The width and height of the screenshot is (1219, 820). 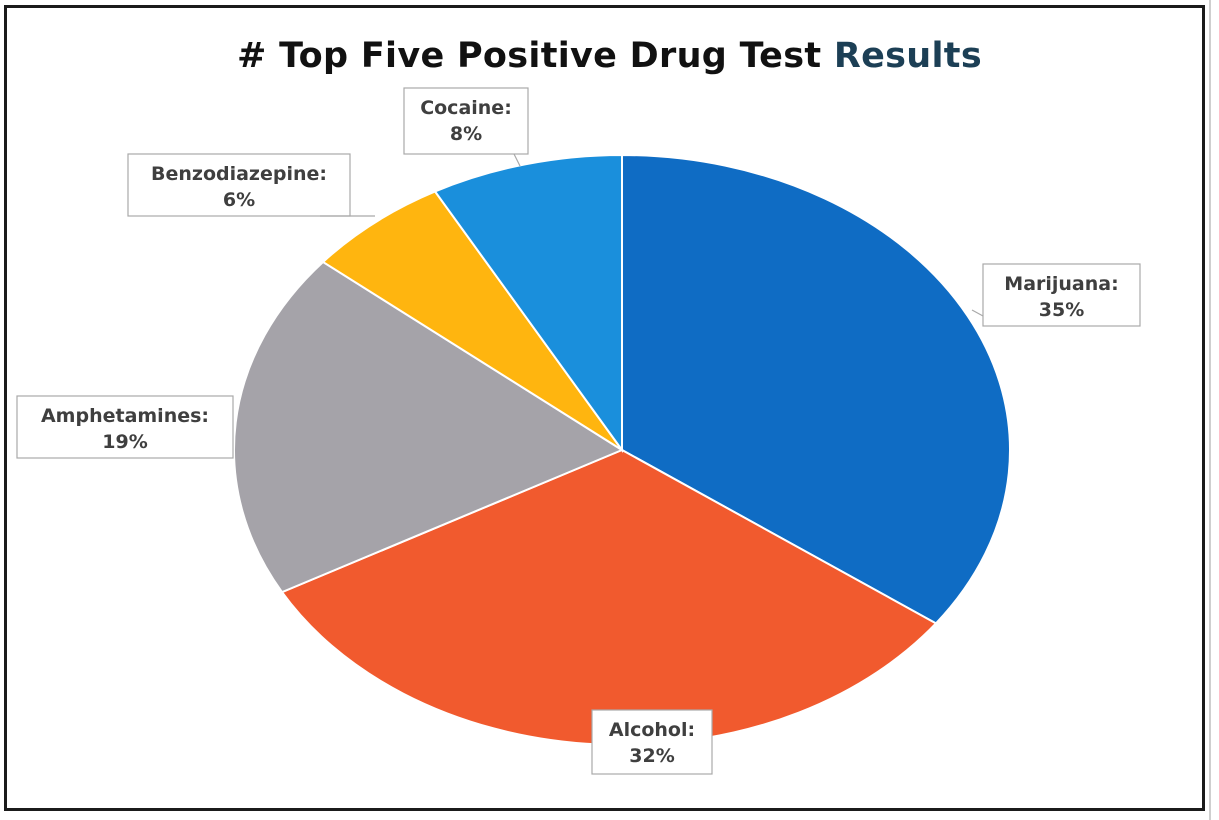 I want to click on data-label-marijuana: Marijuana: 35%, so click(x=1056, y=295).